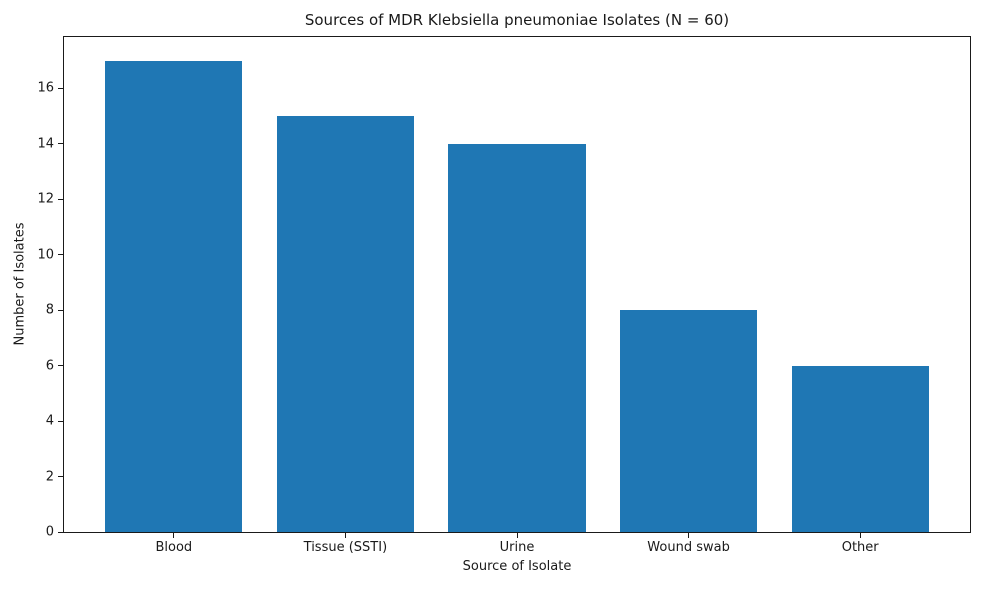  Describe the element at coordinates (45, 144) in the screenshot. I see `y-tick-label: 14` at that location.